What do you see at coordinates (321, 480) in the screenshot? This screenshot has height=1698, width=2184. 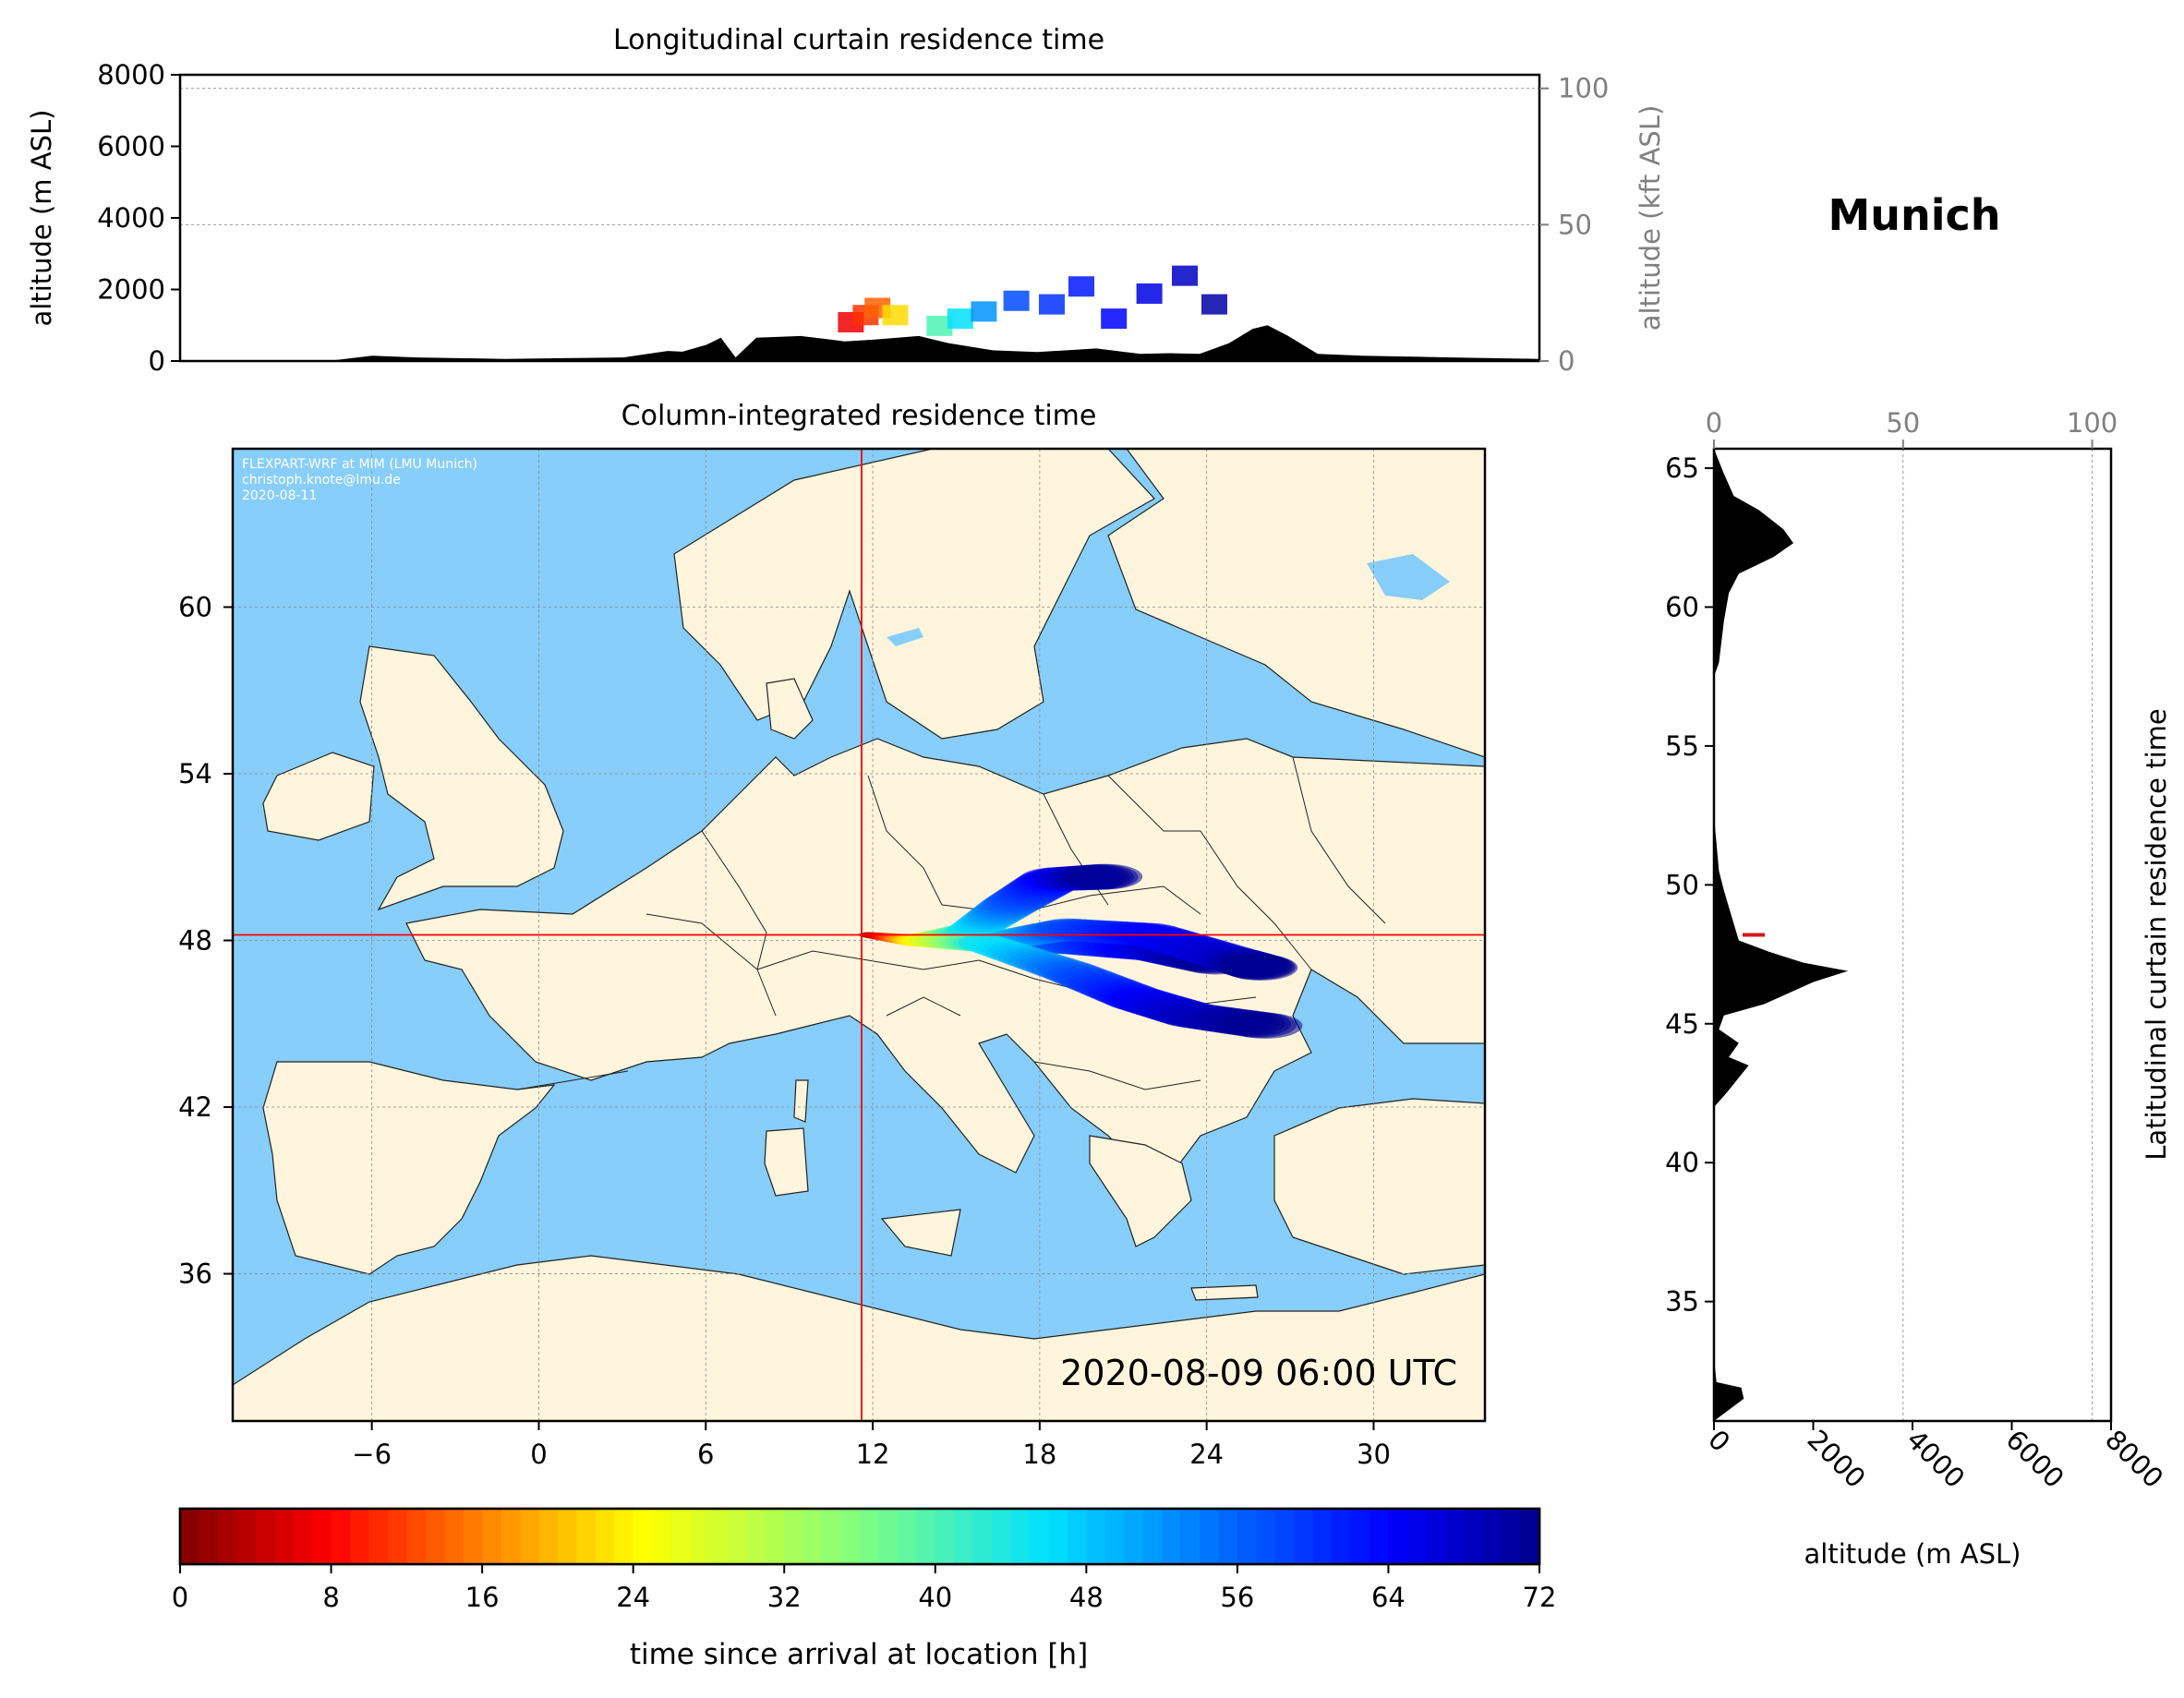 I see `credit-line-2: christoph.knote@lmu.de` at bounding box center [321, 480].